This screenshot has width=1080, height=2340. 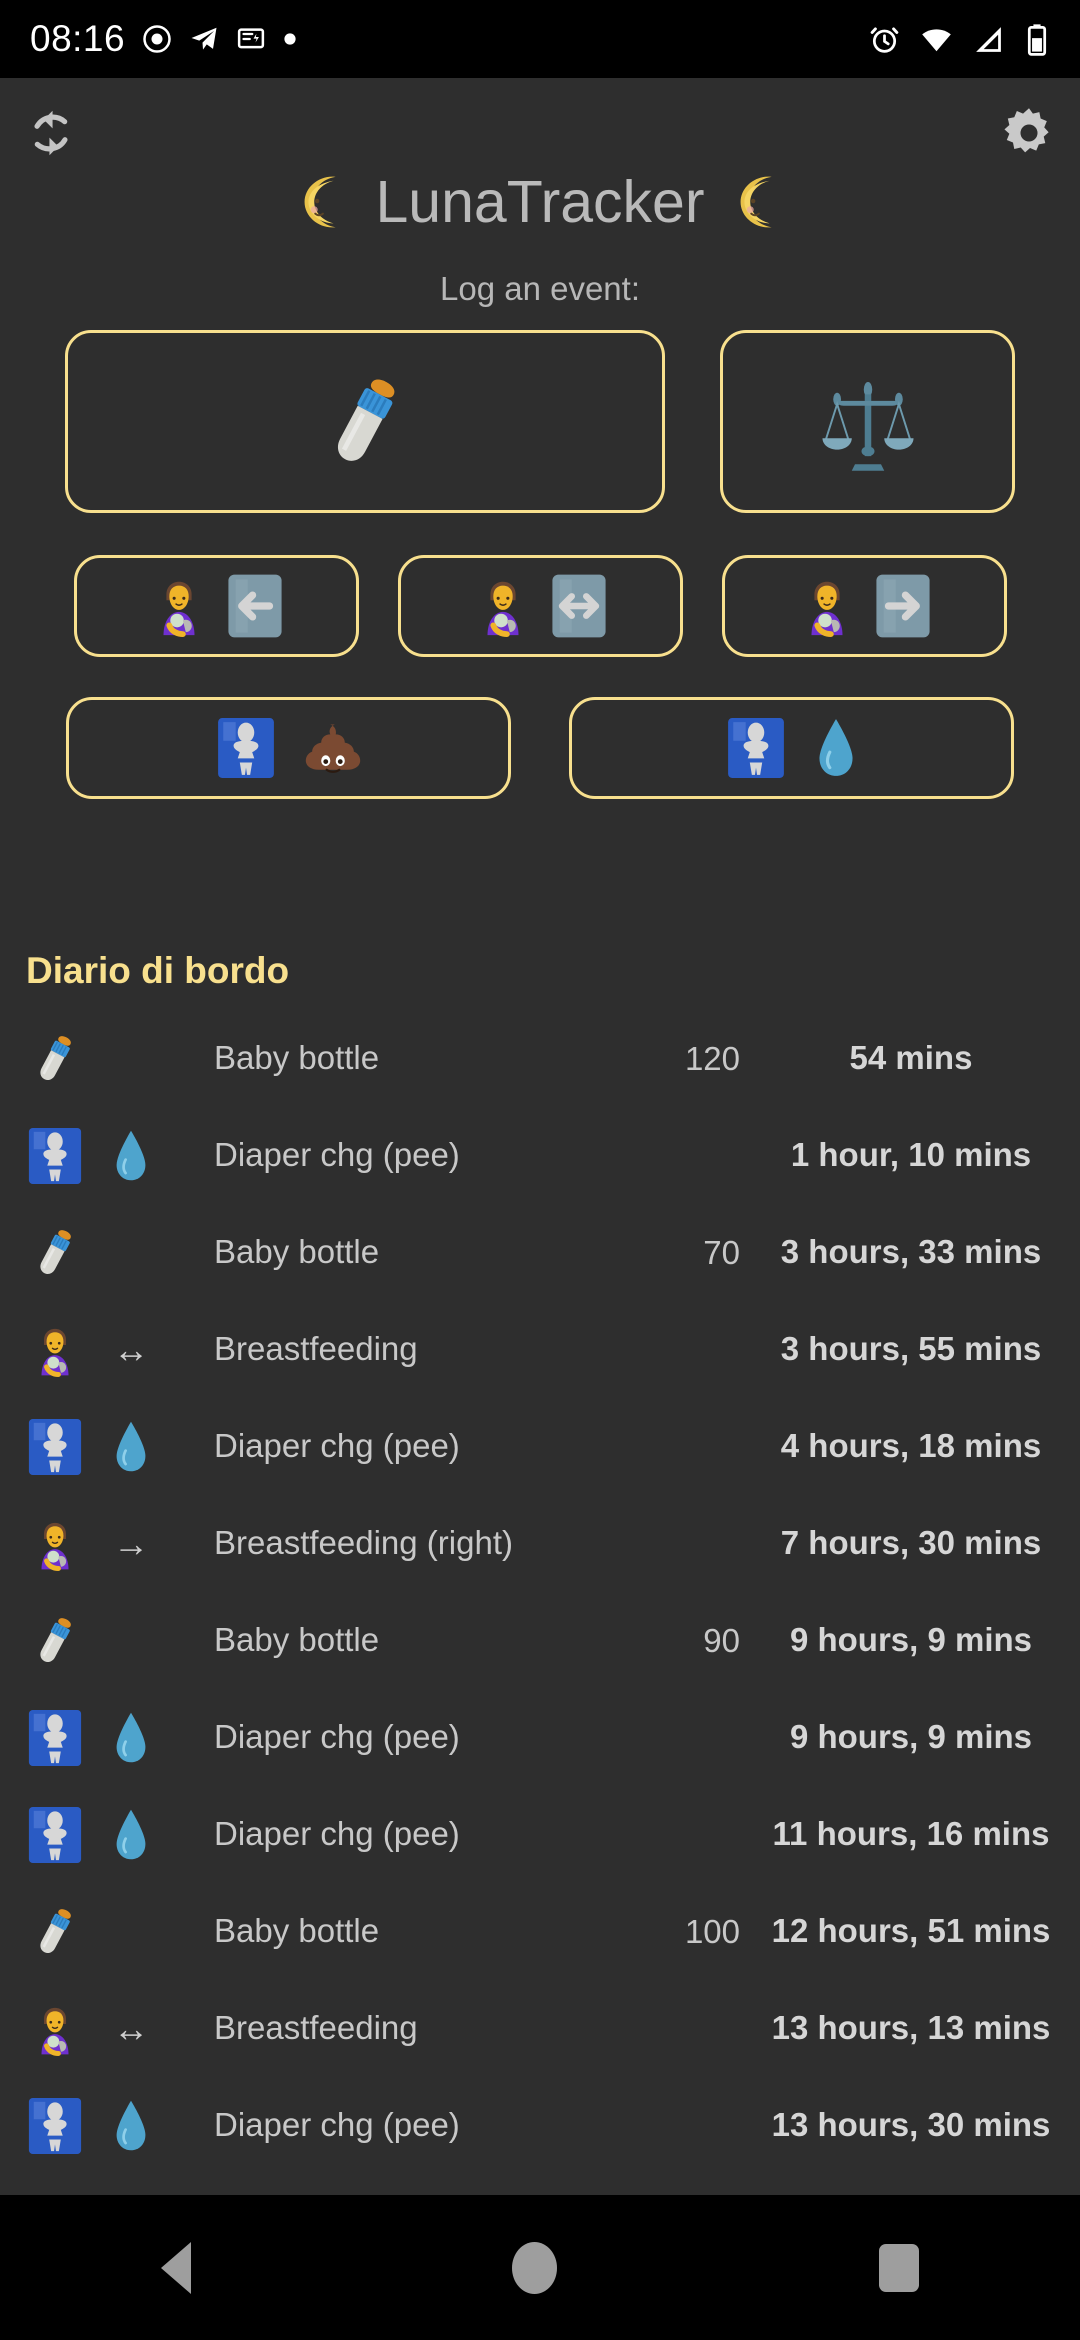 I want to click on diary-row: Baby bottle 100 12 hours, 51 mins, so click(x=540, y=1931).